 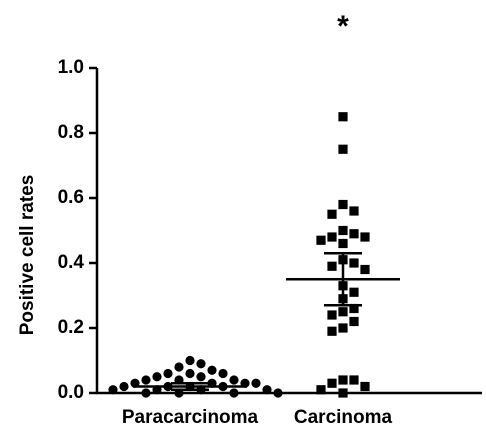 I want to click on y-tick-label: 1.0, so click(x=71, y=67).